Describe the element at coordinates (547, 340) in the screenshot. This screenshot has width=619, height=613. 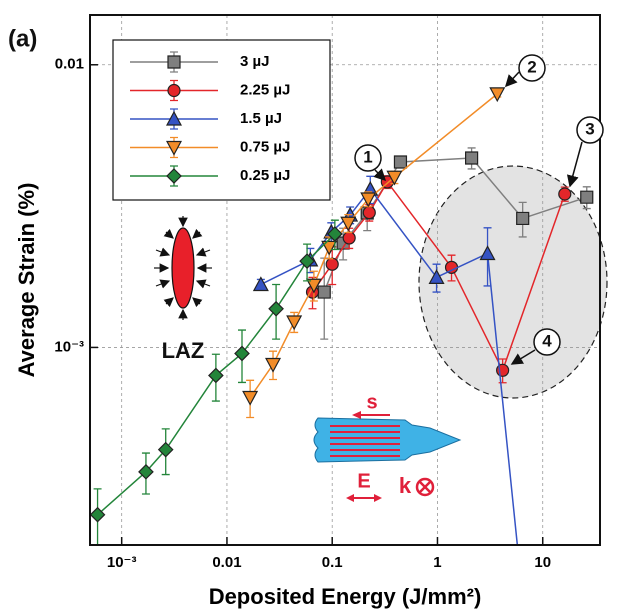
I see `annotation: 4` at that location.